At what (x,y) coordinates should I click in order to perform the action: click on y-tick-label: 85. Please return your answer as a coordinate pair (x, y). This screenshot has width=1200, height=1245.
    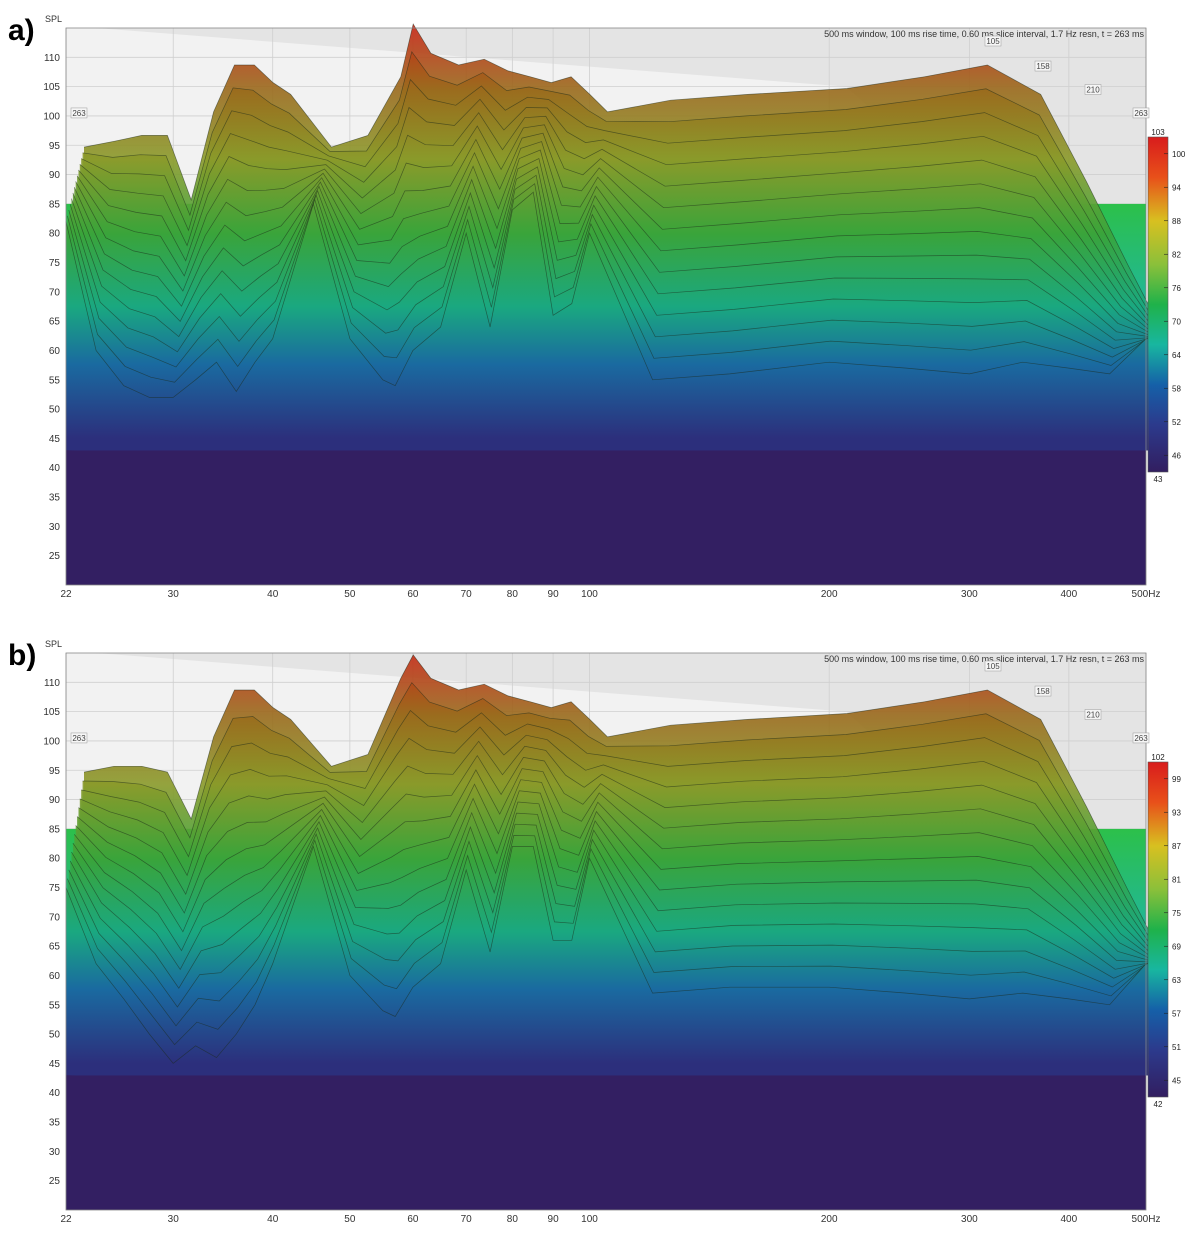
    Looking at the image, I should click on (55, 204).